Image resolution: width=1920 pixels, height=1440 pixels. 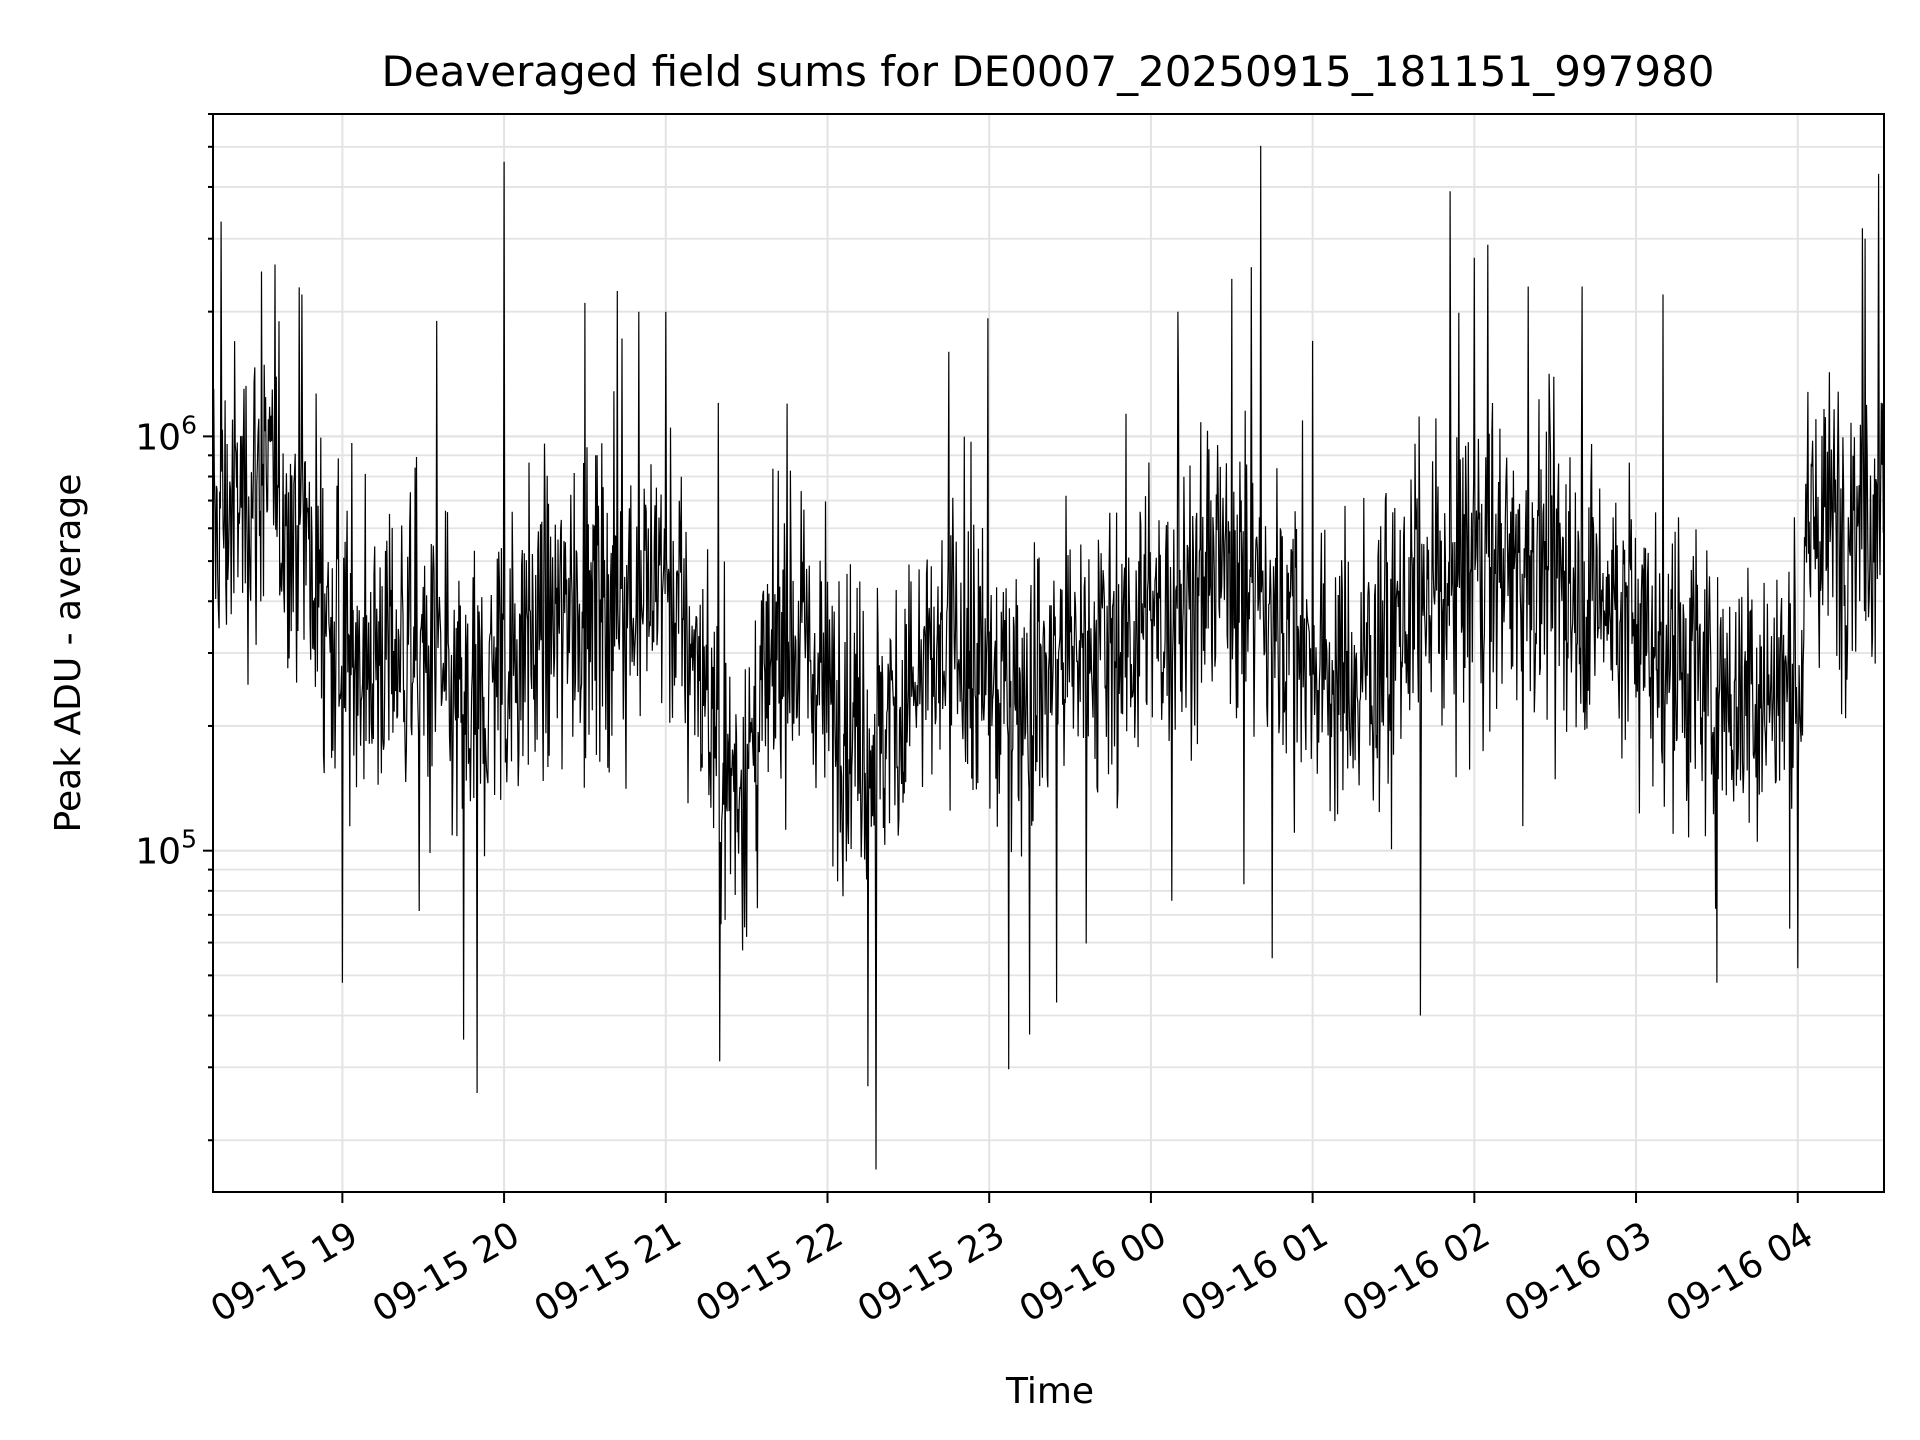 I want to click on y-tick-label: 10⁵, so click(x=166, y=849).